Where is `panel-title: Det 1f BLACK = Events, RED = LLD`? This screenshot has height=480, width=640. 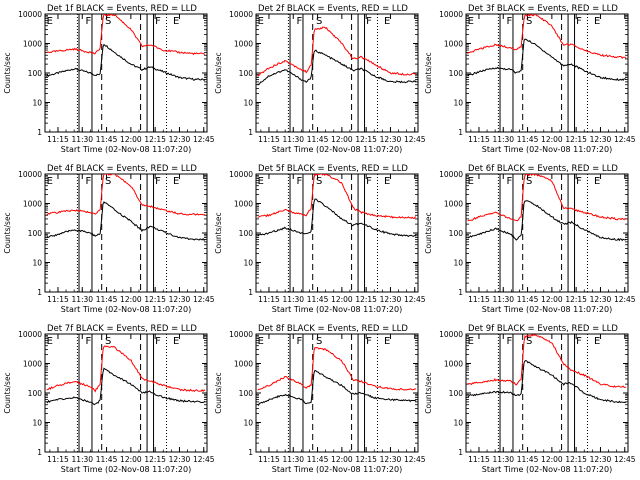
panel-title: Det 1f BLACK = Events, RED = LLD is located at coordinates (122, 9).